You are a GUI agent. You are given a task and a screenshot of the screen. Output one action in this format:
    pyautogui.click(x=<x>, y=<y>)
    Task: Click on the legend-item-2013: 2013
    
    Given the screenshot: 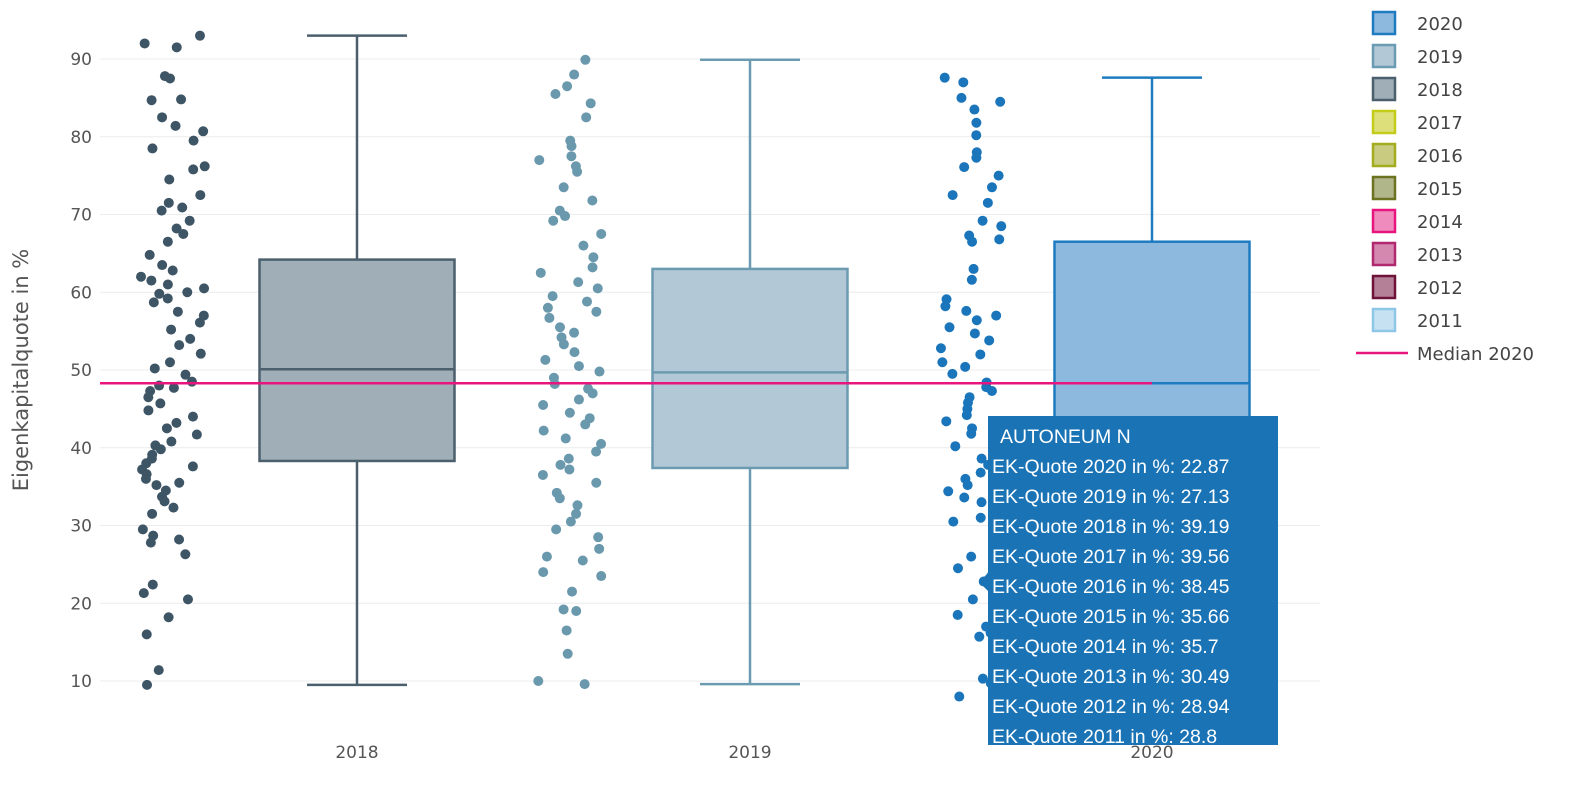 What is the action you would take?
    pyautogui.click(x=1417, y=254)
    